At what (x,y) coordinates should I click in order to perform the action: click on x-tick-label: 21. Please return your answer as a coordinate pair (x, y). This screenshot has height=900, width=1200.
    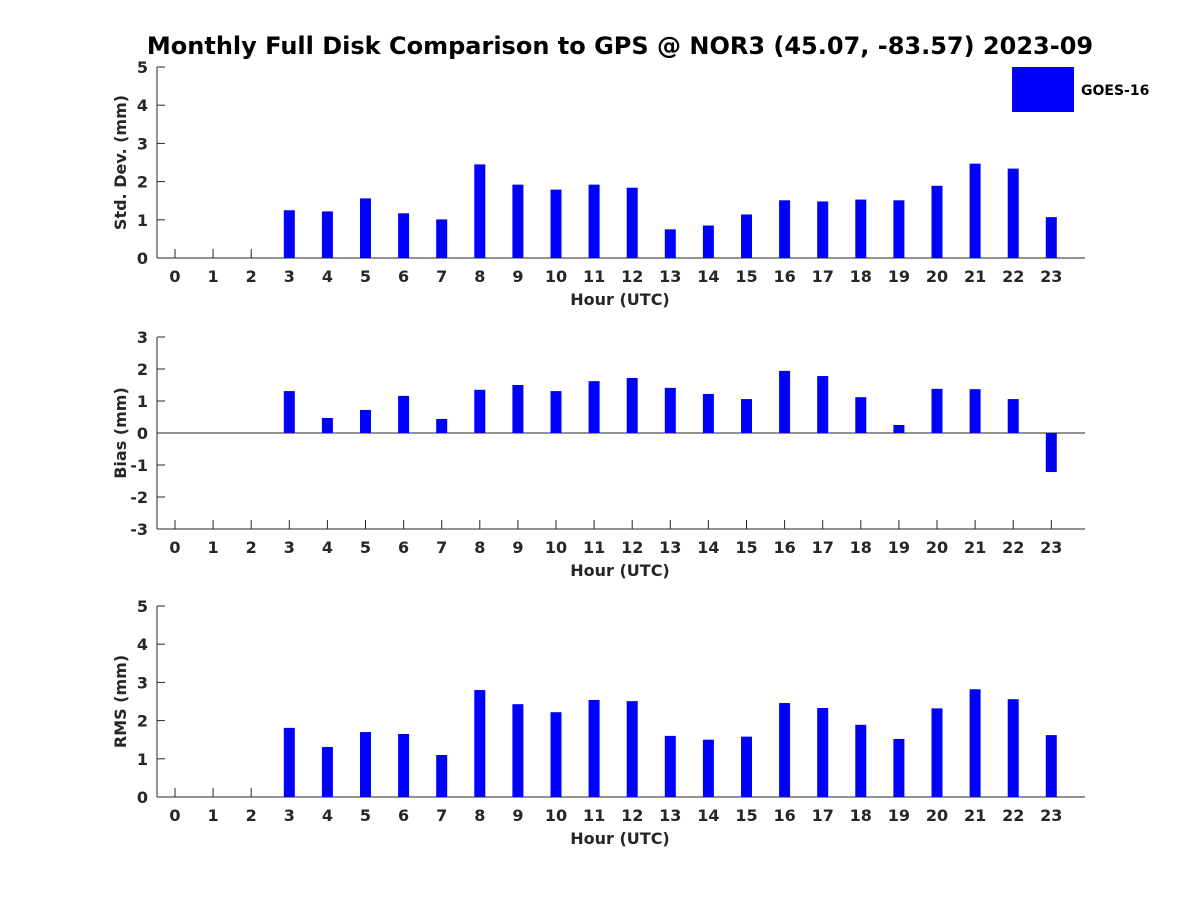
    Looking at the image, I should click on (975, 276).